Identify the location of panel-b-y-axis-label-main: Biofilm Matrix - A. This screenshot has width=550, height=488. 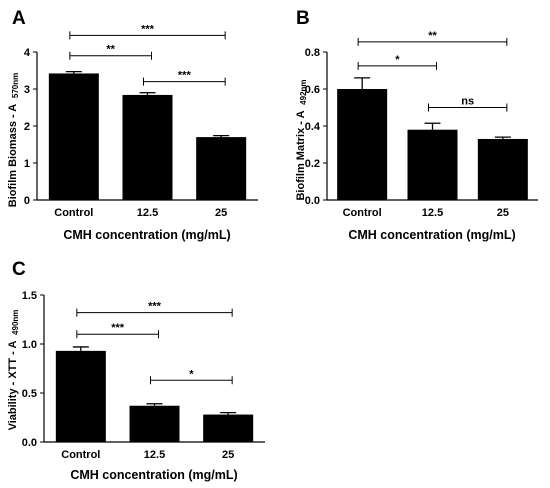
(301, 155).